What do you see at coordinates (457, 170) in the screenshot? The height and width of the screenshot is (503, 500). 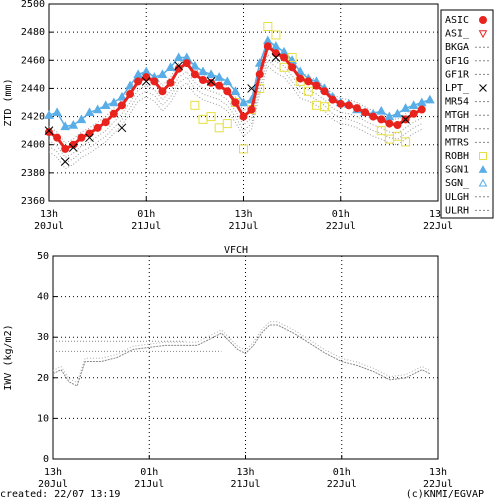 I see `legend-label: SGN1` at bounding box center [457, 170].